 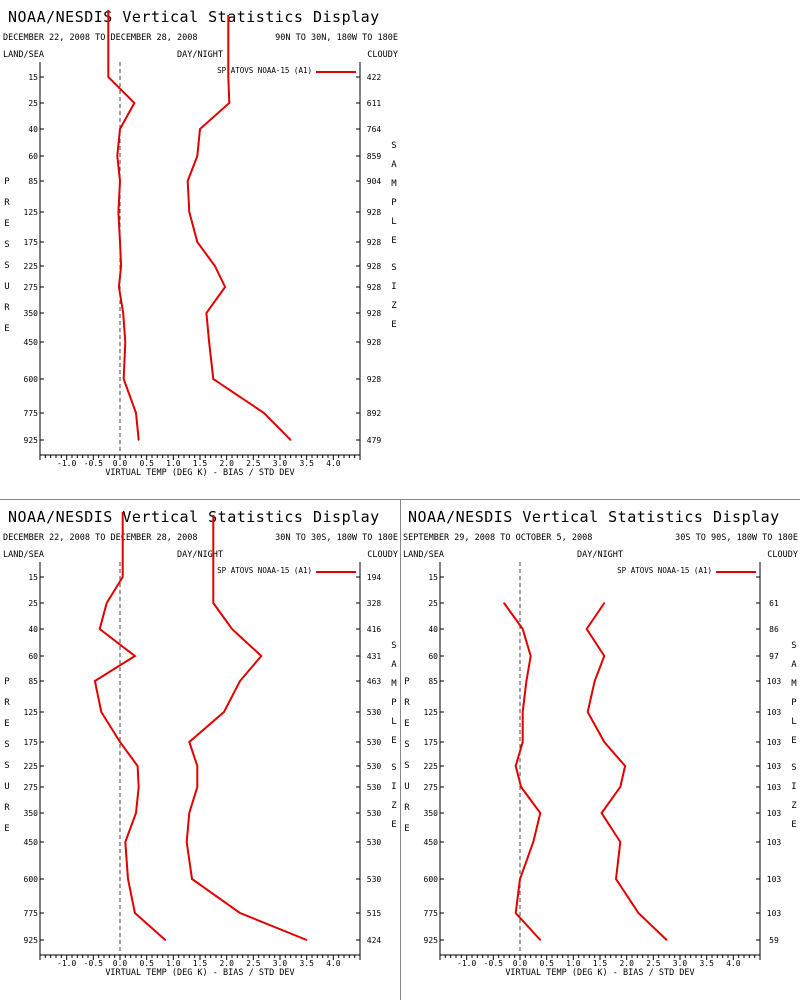 I want to click on sample-size-label: 515, so click(x=374, y=913).